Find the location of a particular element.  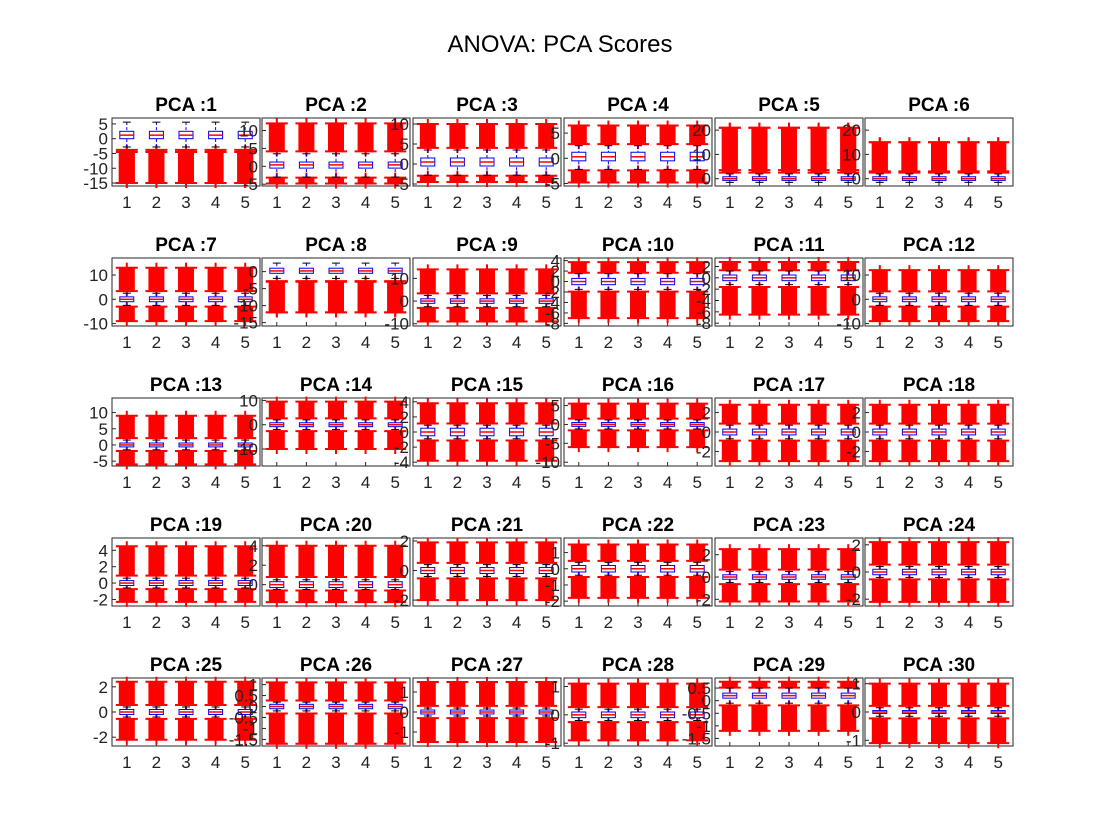

subplot-title: PCA :13 is located at coordinates (186, 385).